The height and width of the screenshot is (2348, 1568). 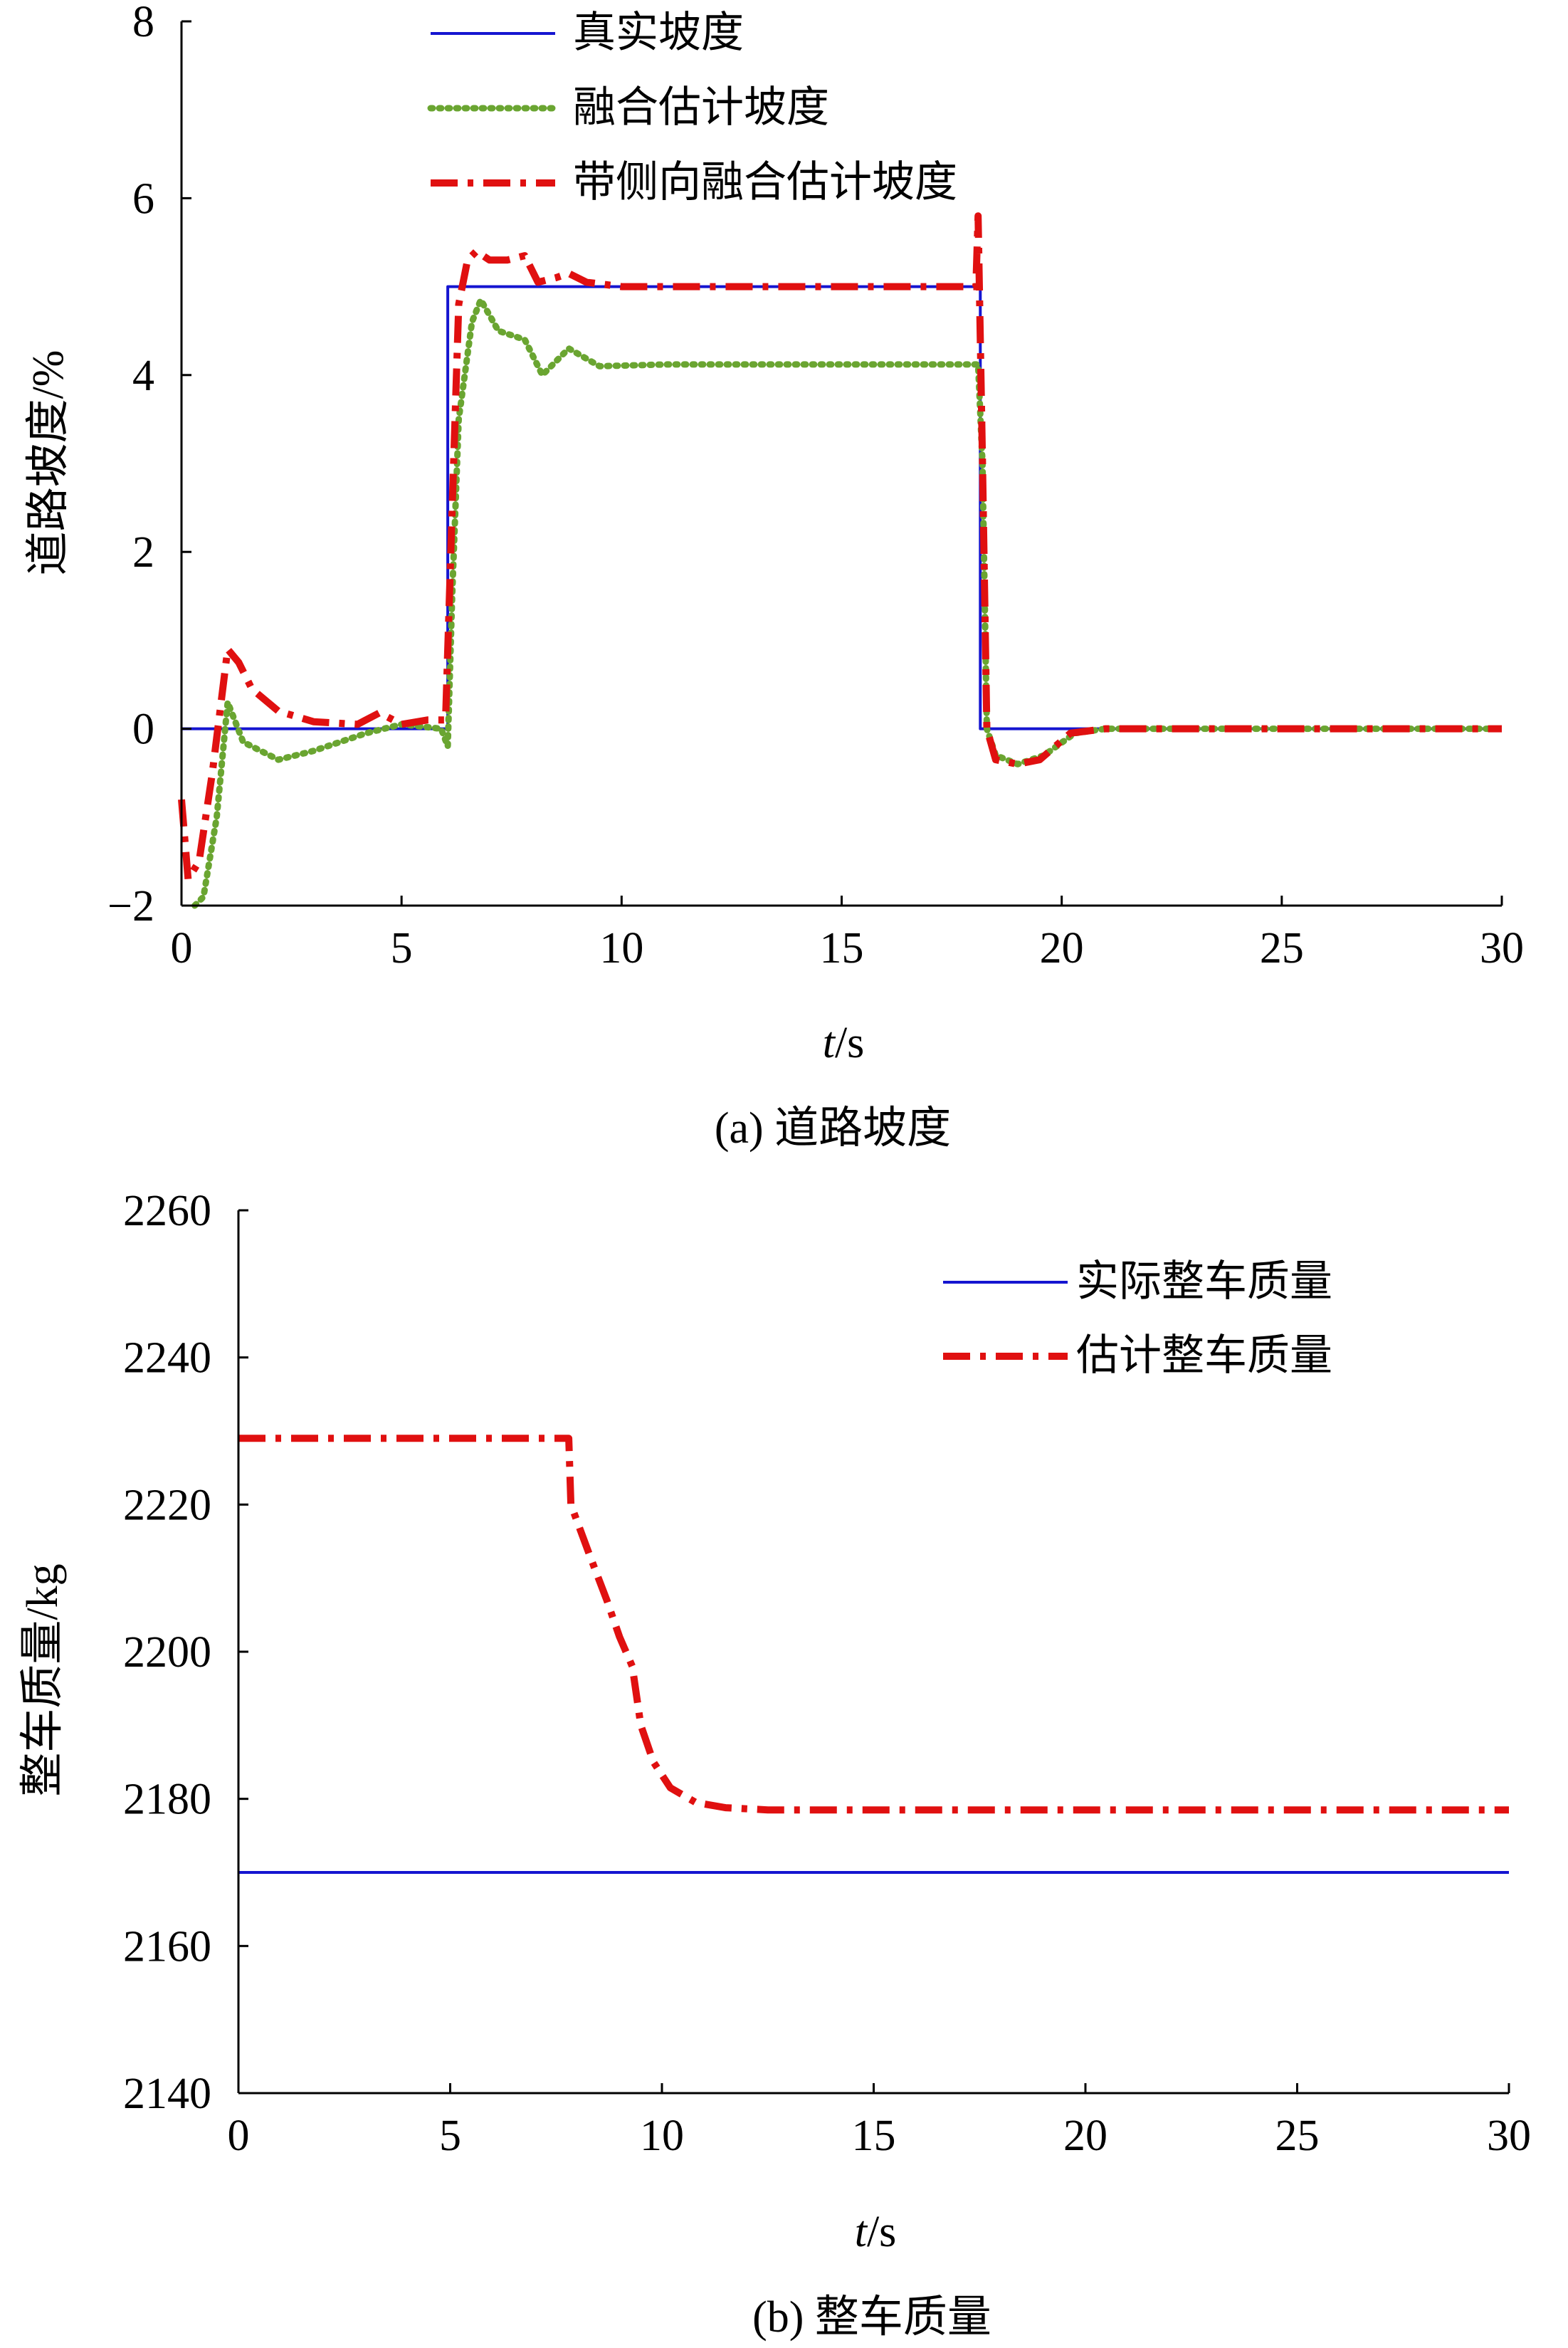 What do you see at coordinates (167, 1946) in the screenshot?
I see `panel-b-y-tick-label: 2160` at bounding box center [167, 1946].